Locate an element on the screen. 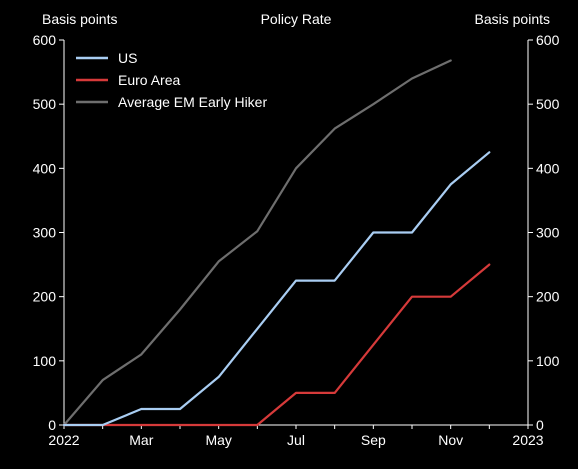 Image resolution: width=578 pixels, height=469 pixels. y-tick-right-label: 300 is located at coordinates (548, 233).